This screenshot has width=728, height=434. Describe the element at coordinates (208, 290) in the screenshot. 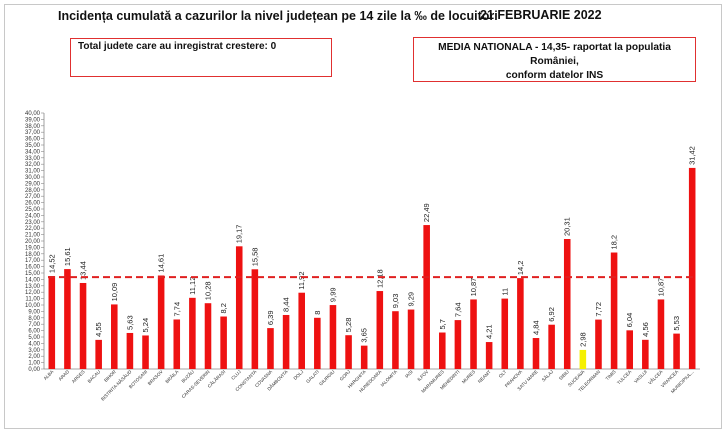

I see `bar-value-label: 10,28` at that location.